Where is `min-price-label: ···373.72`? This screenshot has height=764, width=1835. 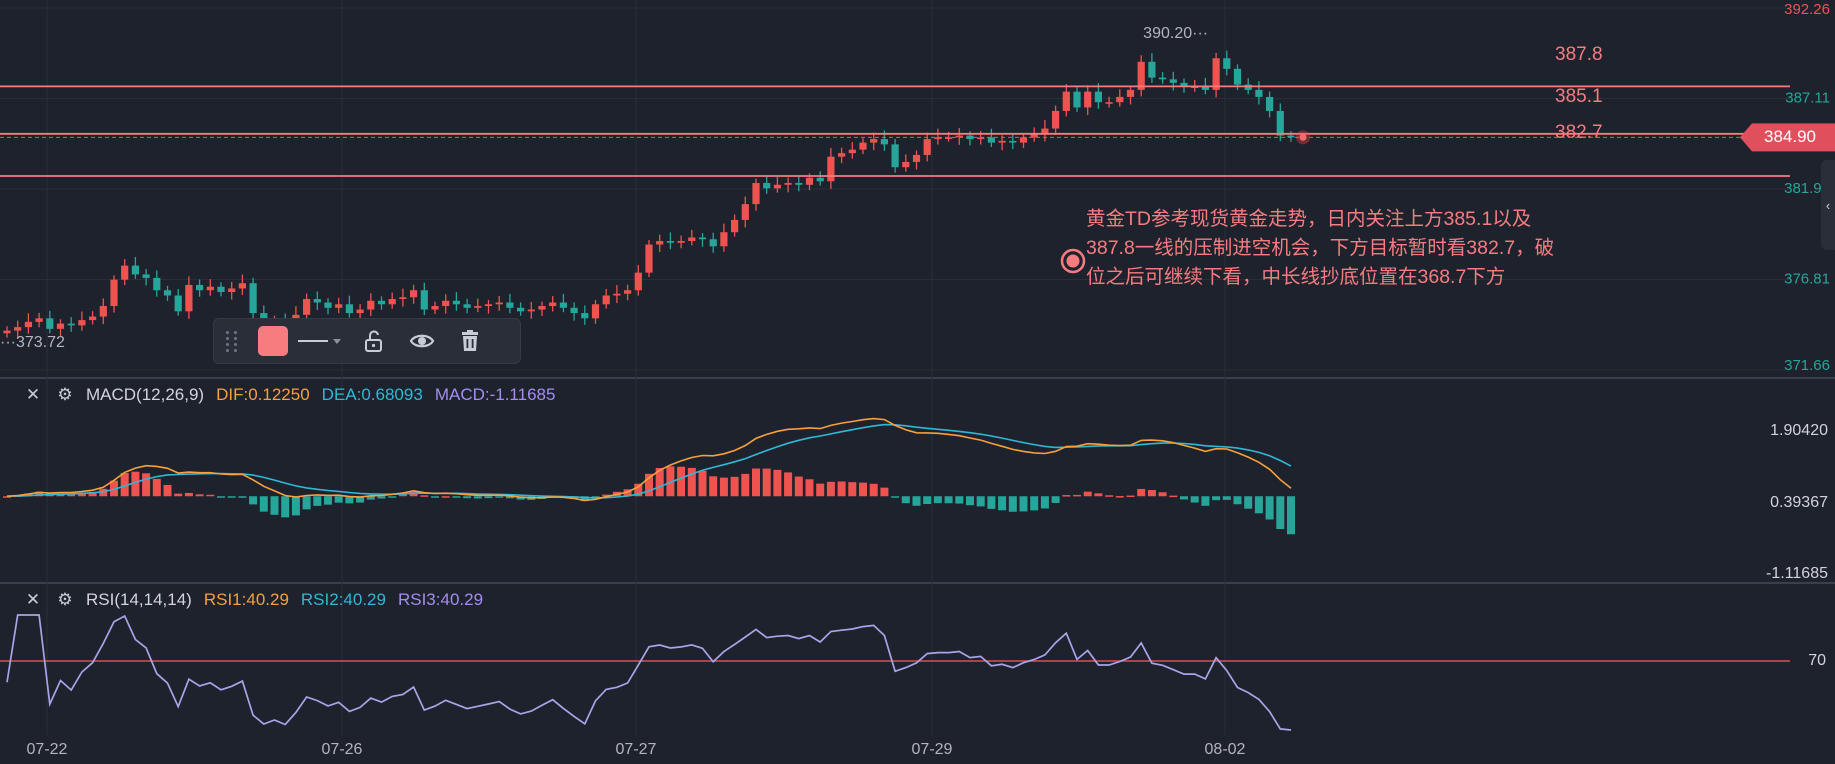
min-price-label: ···373.72 is located at coordinates (32, 342).